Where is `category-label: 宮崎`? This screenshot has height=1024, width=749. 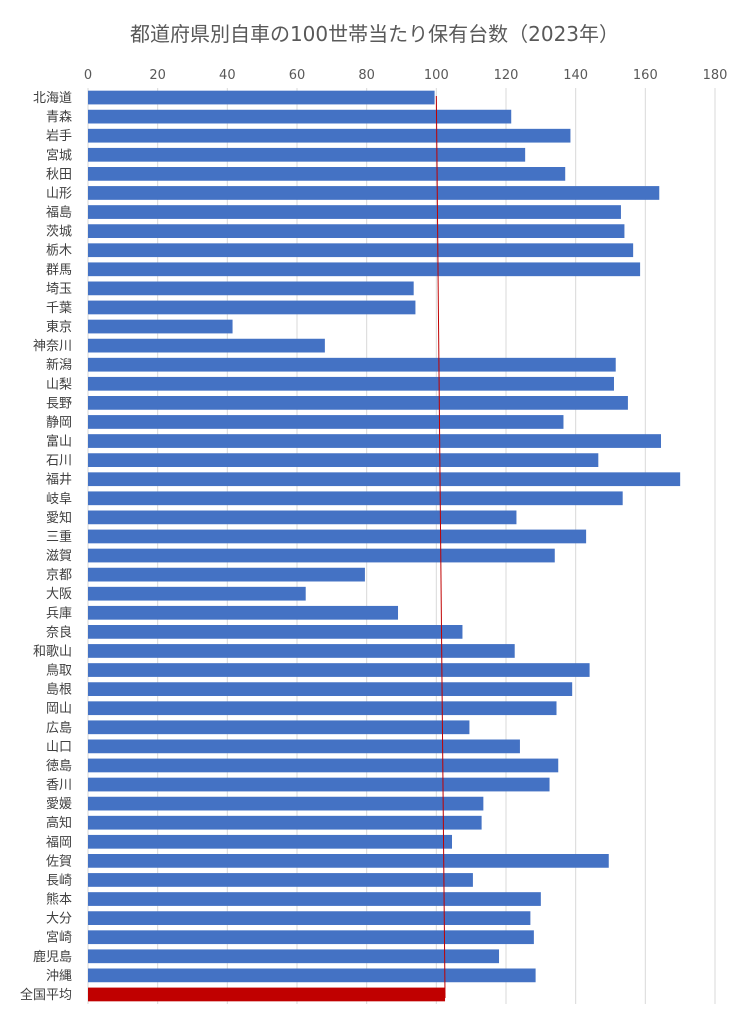
category-label: 宮崎 is located at coordinates (59, 938).